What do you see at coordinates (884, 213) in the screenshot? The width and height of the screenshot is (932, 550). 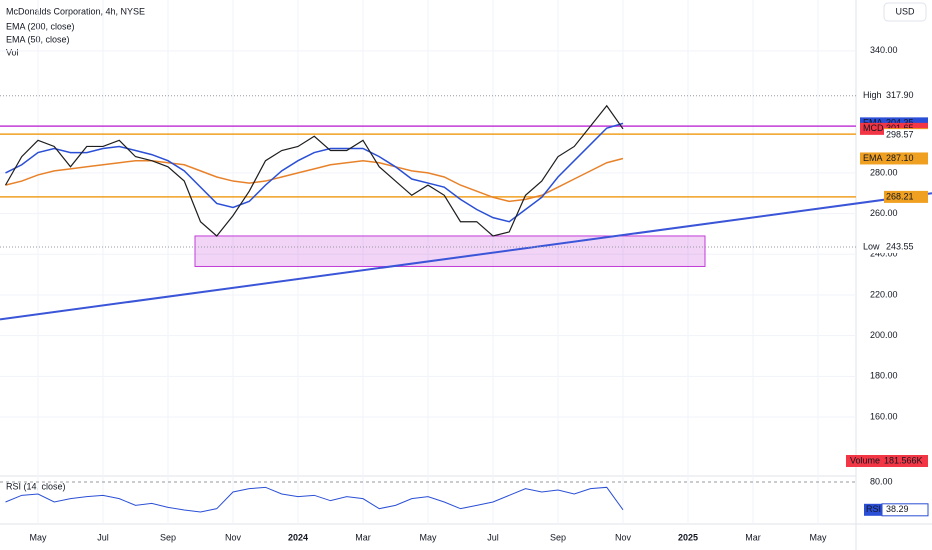 I see `y-tick-label: 260.00` at bounding box center [884, 213].